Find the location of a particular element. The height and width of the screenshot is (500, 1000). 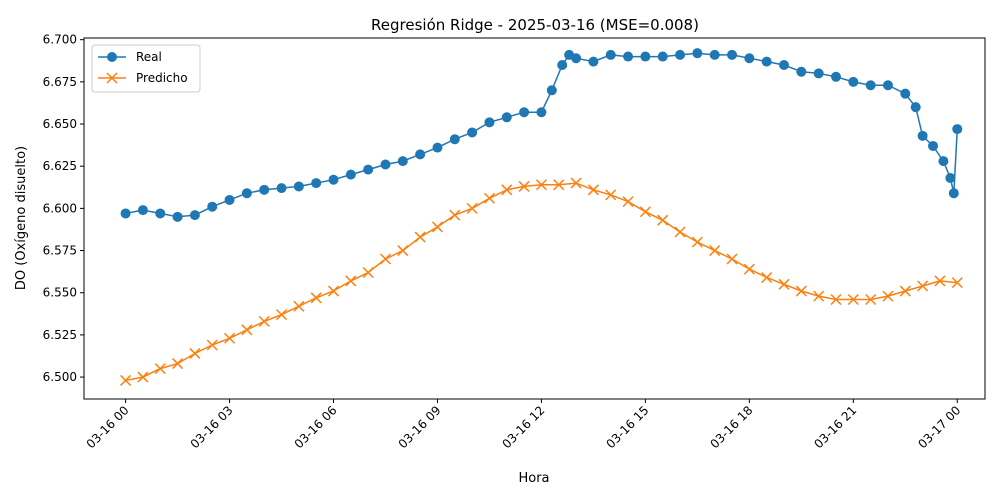

legend-label: Real is located at coordinates (149, 57).